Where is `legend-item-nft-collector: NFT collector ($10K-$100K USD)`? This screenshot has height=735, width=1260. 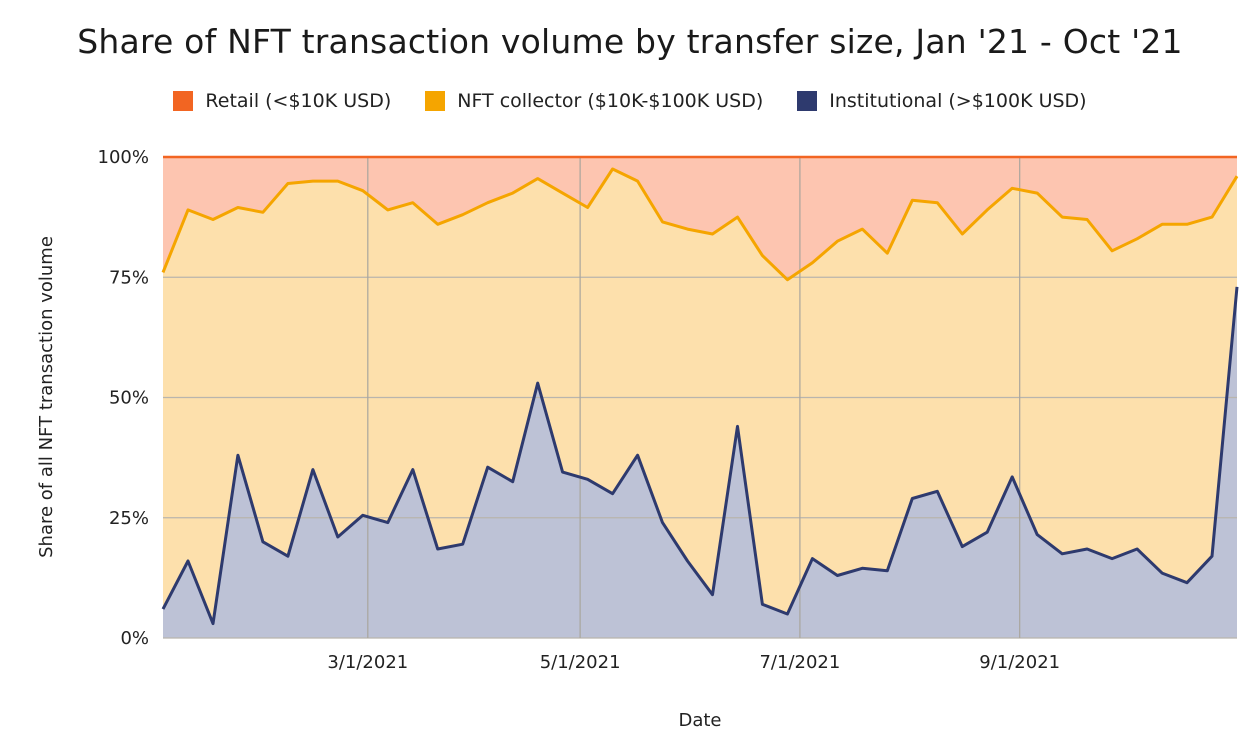 legend-item-nft-collector: NFT collector ($10K-$100K USD) is located at coordinates (594, 101).